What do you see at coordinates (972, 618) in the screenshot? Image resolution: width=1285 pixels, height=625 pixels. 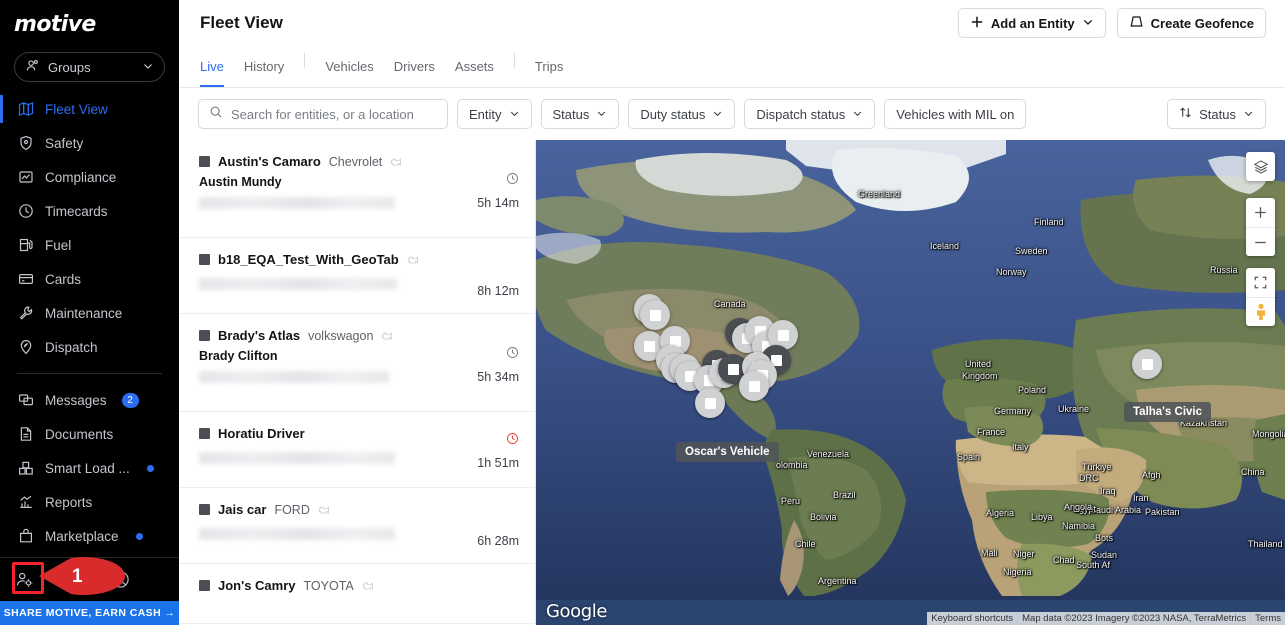 I see `keyboard-shortcuts-link: Keyboard shortcuts` at bounding box center [972, 618].